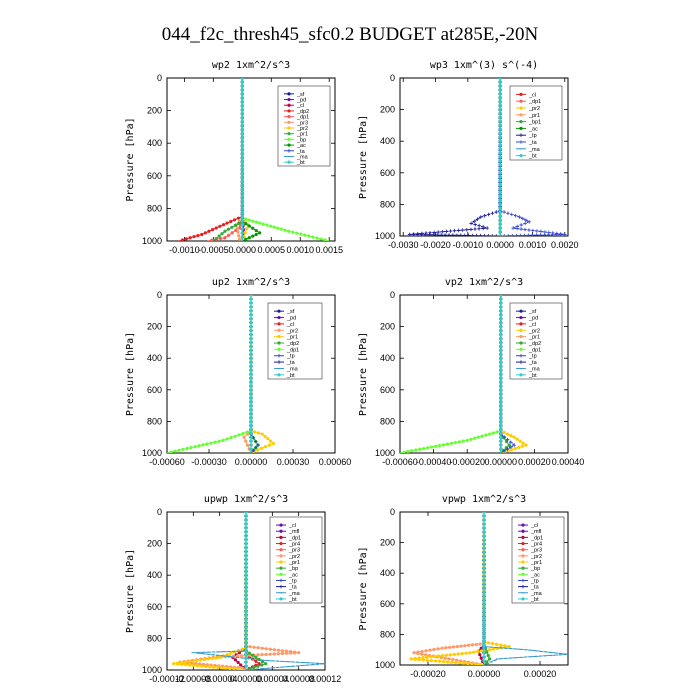 The height and width of the screenshot is (700, 700). I want to click on x-tick-label: -0.0030, so click(403, 245).